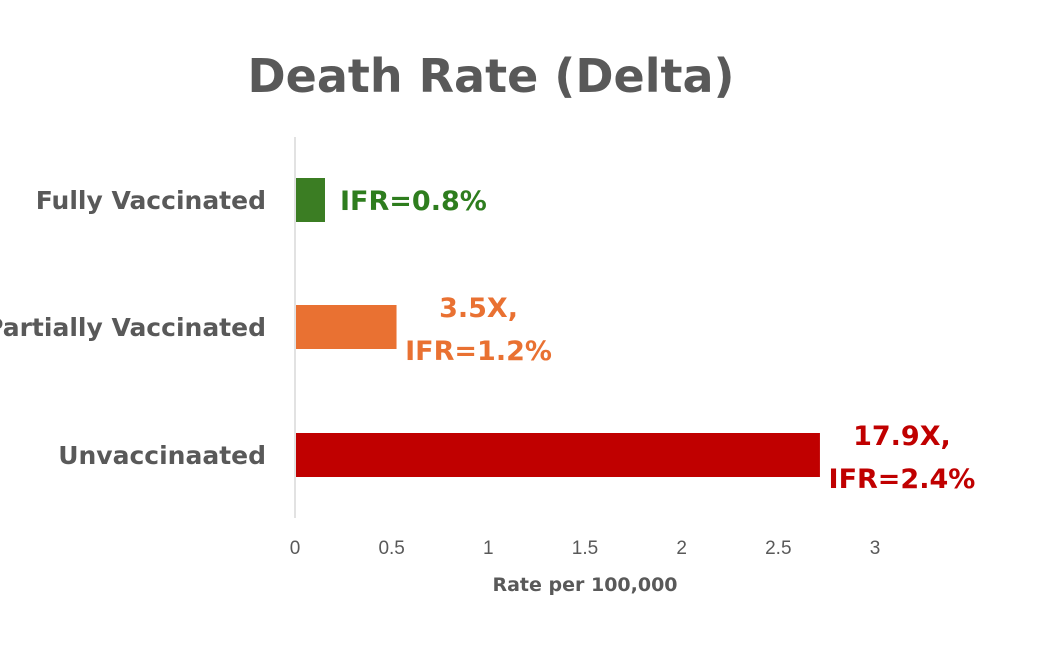  What do you see at coordinates (902, 436) in the screenshot?
I see `data-label-2-line-0: 17.9X,` at bounding box center [902, 436].